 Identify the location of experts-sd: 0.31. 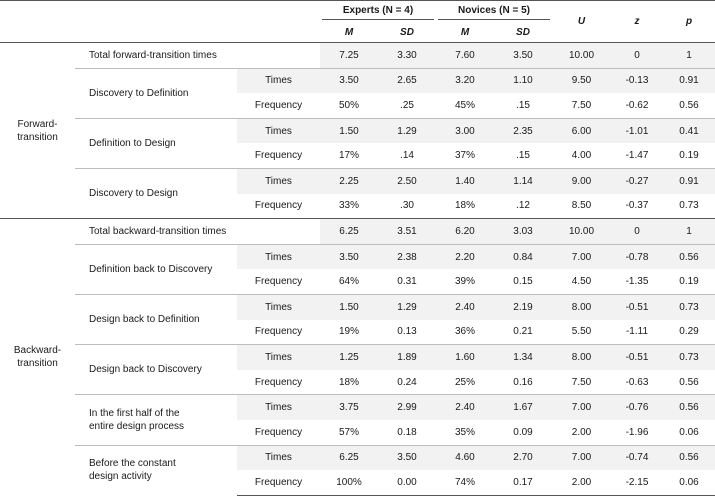
(407, 282).